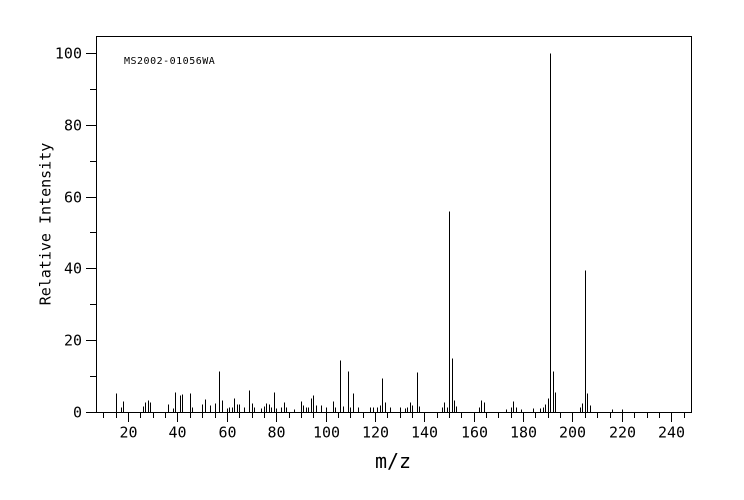  What do you see at coordinates (77, 413) in the screenshot?
I see `y-tick-label: 0` at bounding box center [77, 413].